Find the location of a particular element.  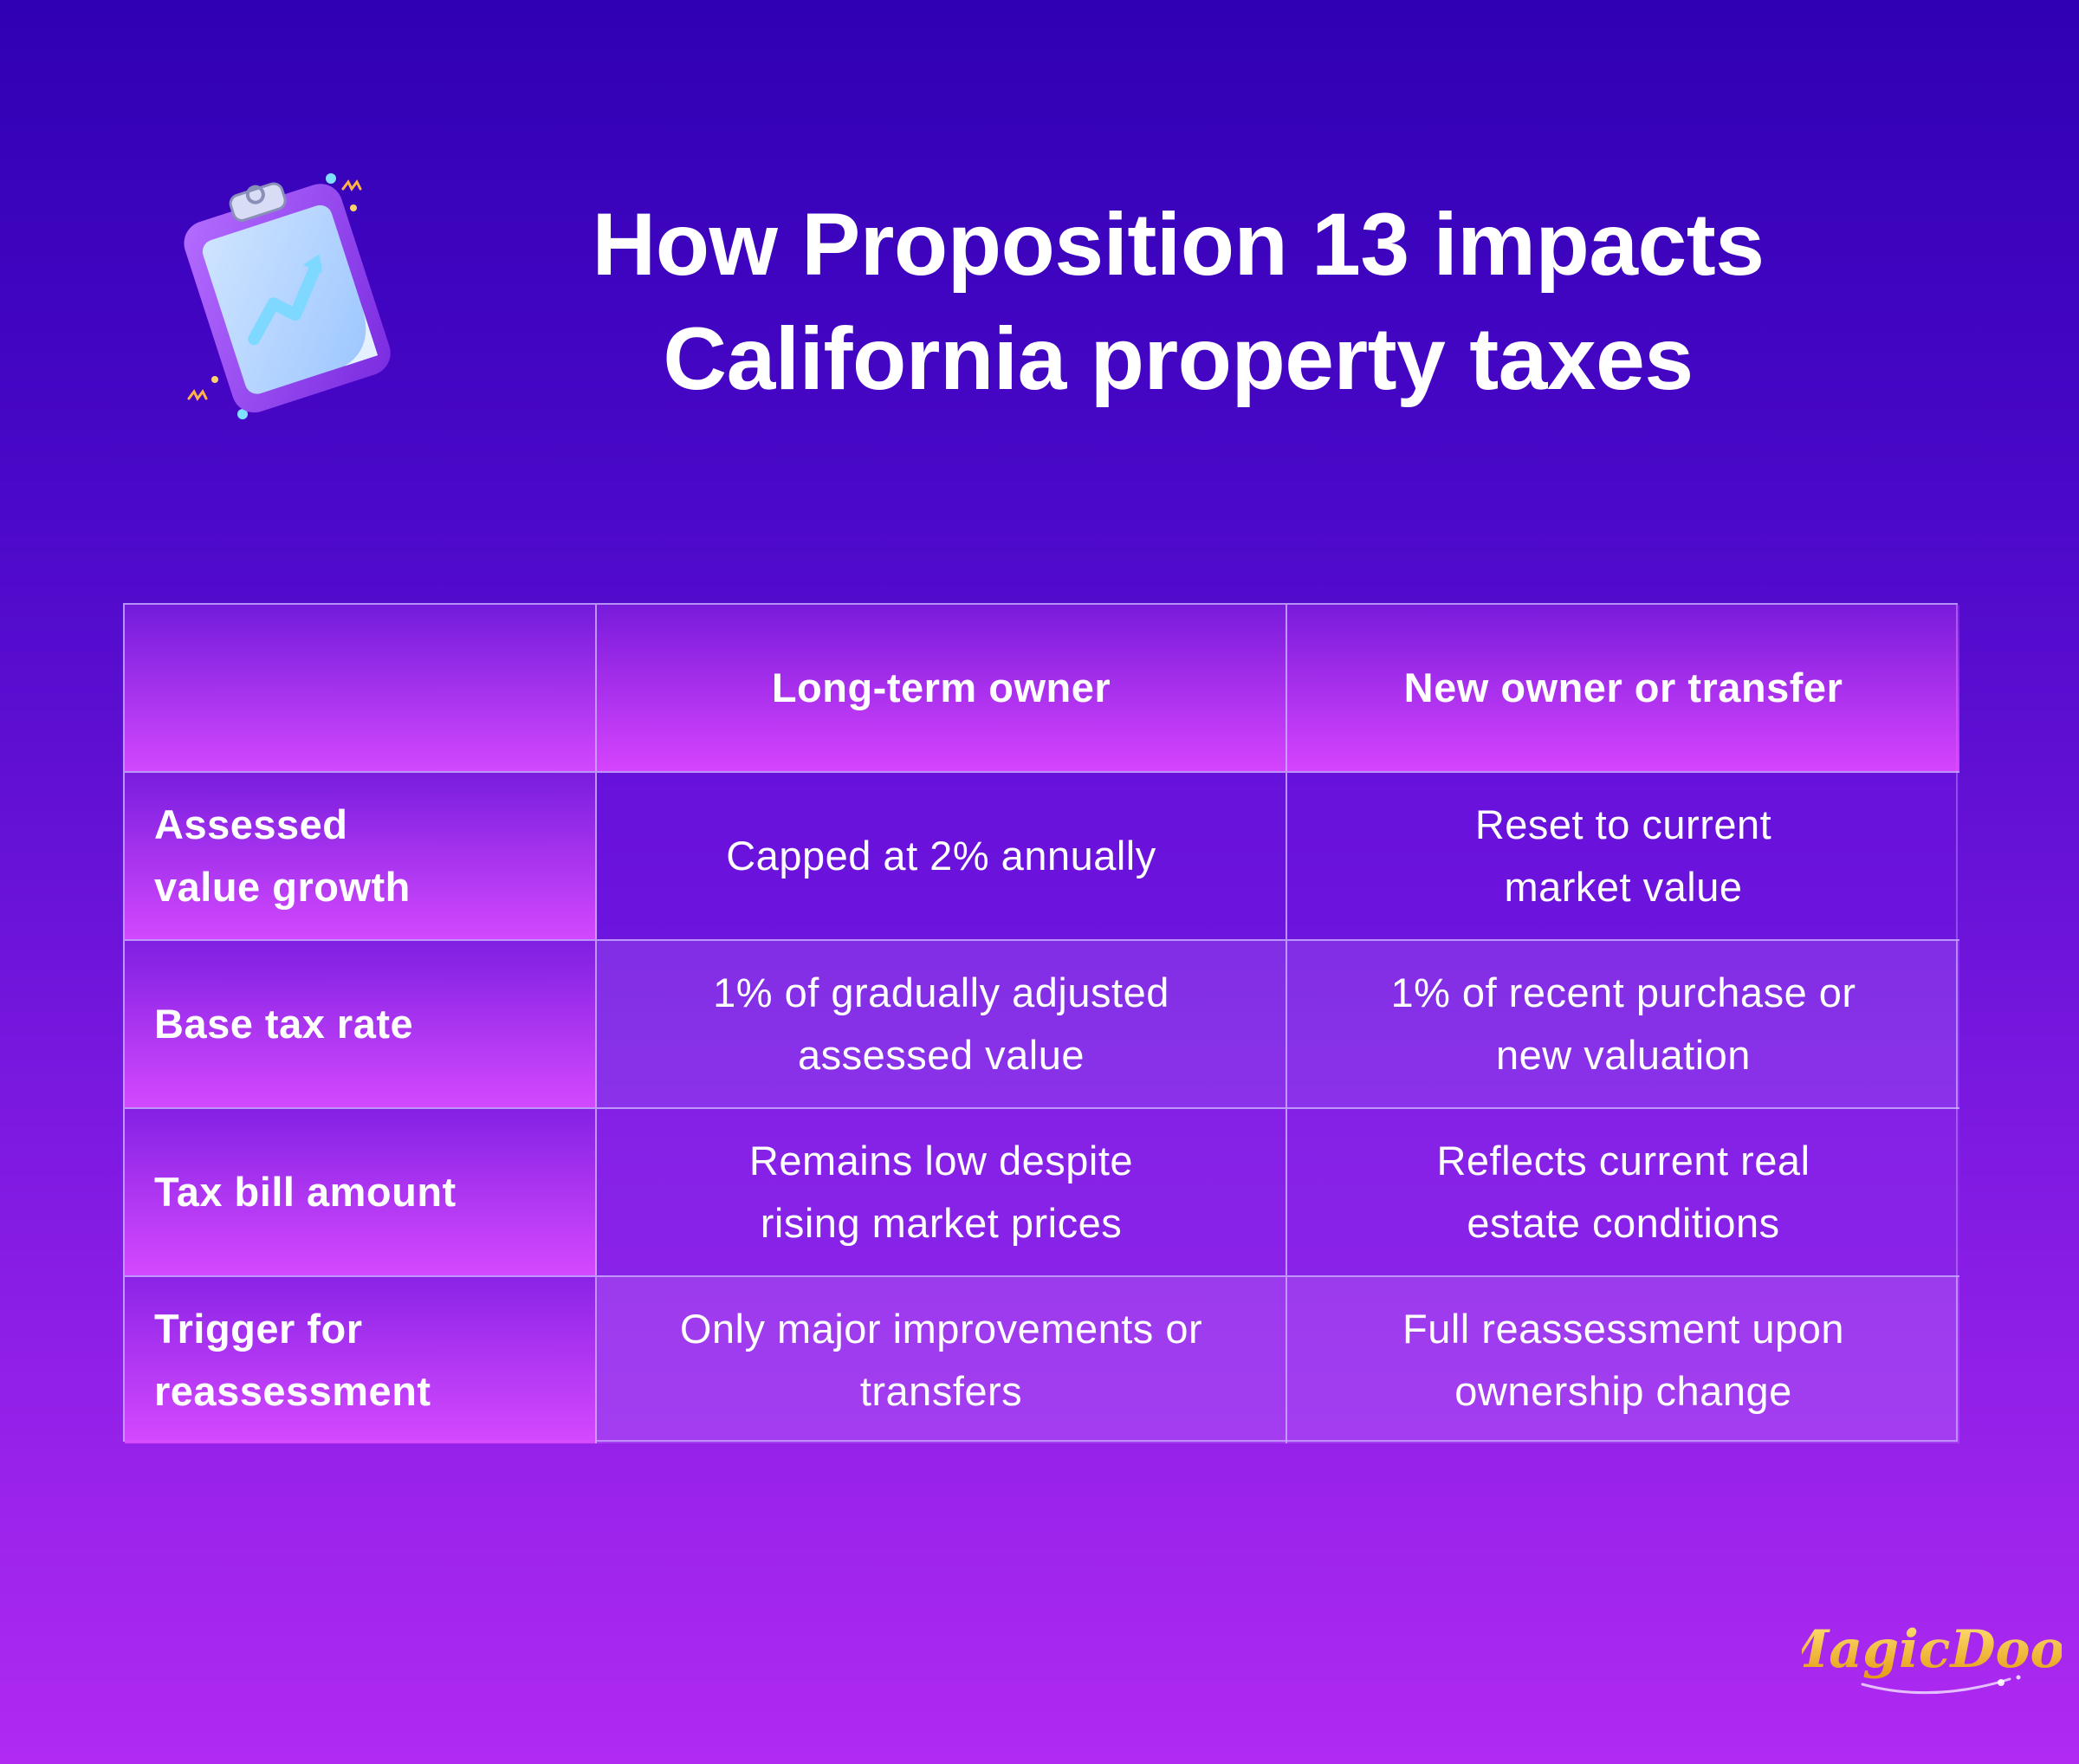

cell-text: Remains low despite rising market prices is located at coordinates (941, 1192).